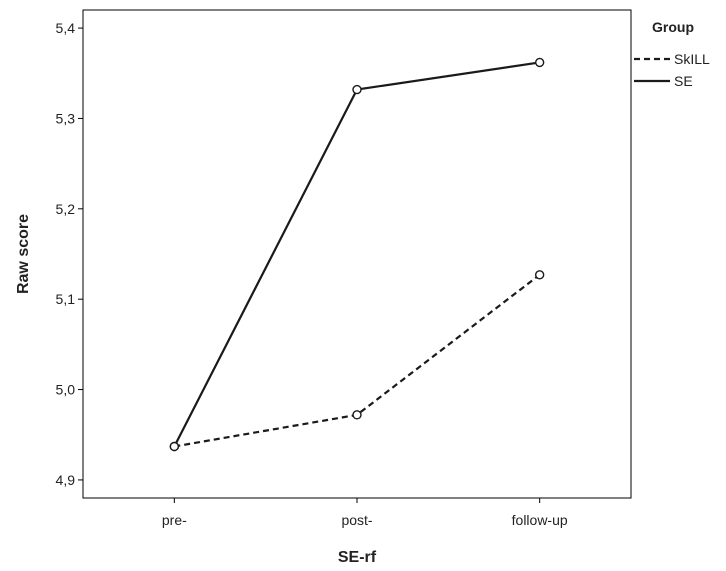 This screenshot has width=726, height=571. I want to click on y-tick-label: 5,3, so click(66, 118).